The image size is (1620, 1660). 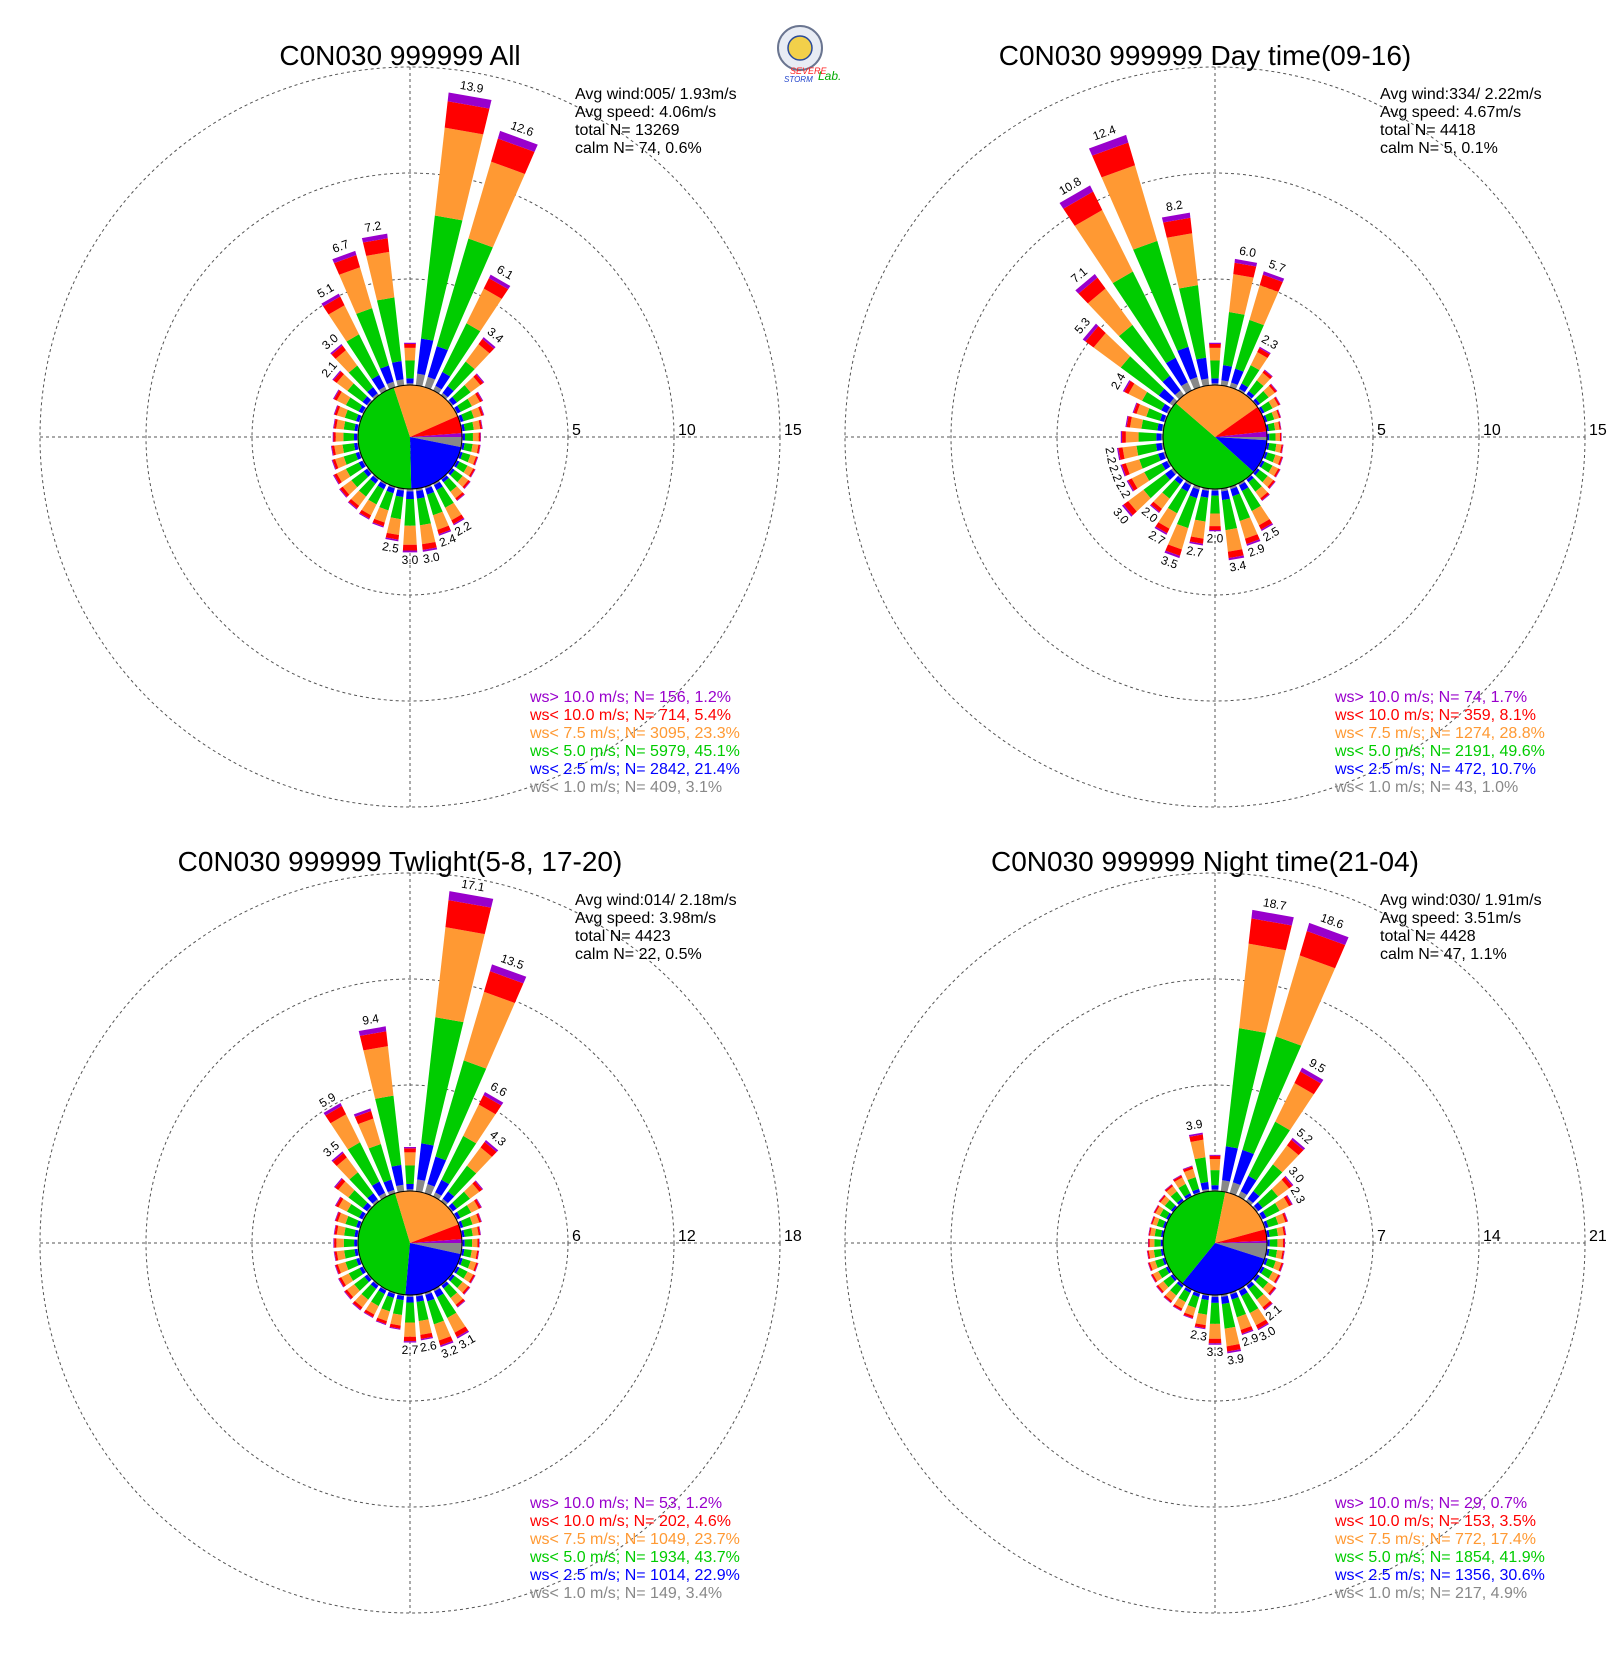 What do you see at coordinates (383, 302) in the screenshot?
I see `direction-bar-350: 7.2` at bounding box center [383, 302].